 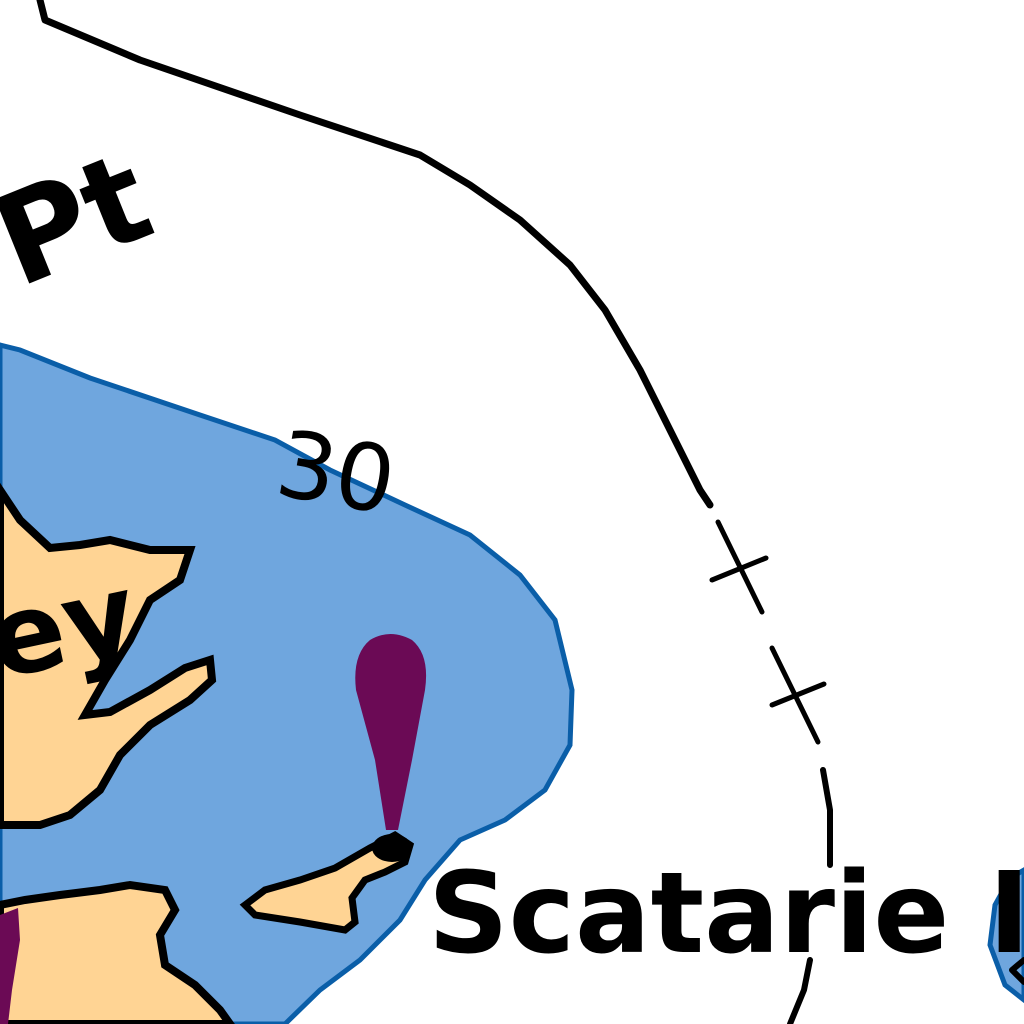 What do you see at coordinates (327, 882) in the screenshot?
I see `scatarie-island-land` at bounding box center [327, 882].